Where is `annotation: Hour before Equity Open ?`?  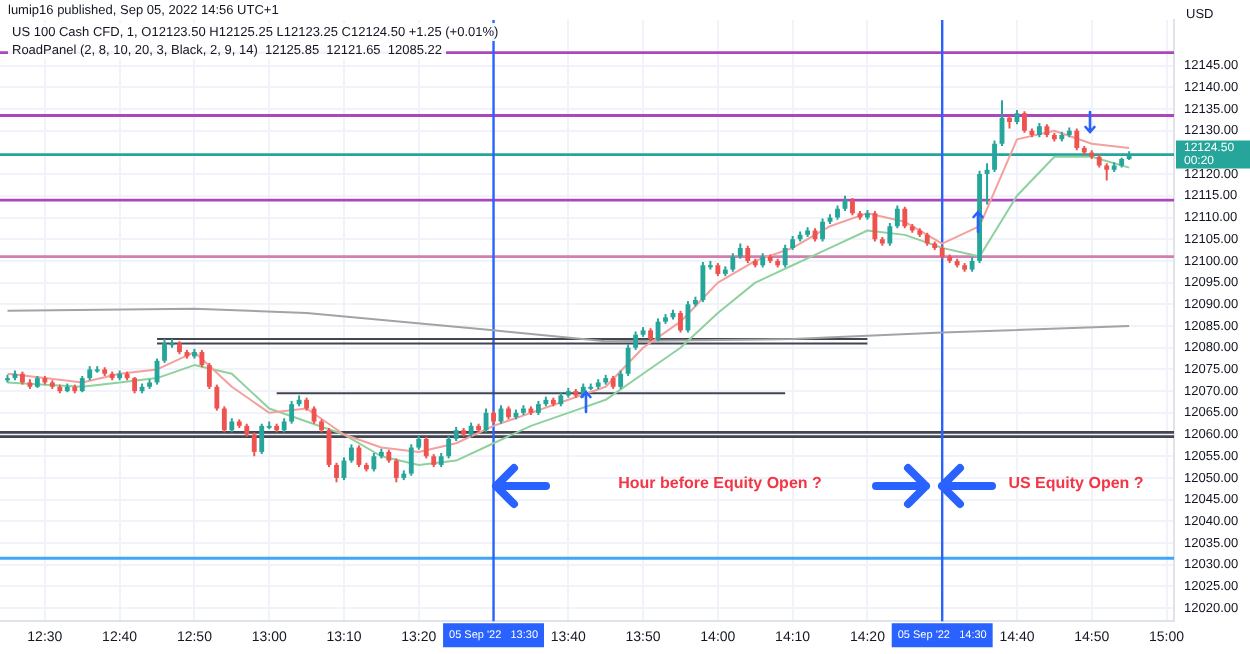 annotation: Hour before Equity Open ? is located at coordinates (720, 483).